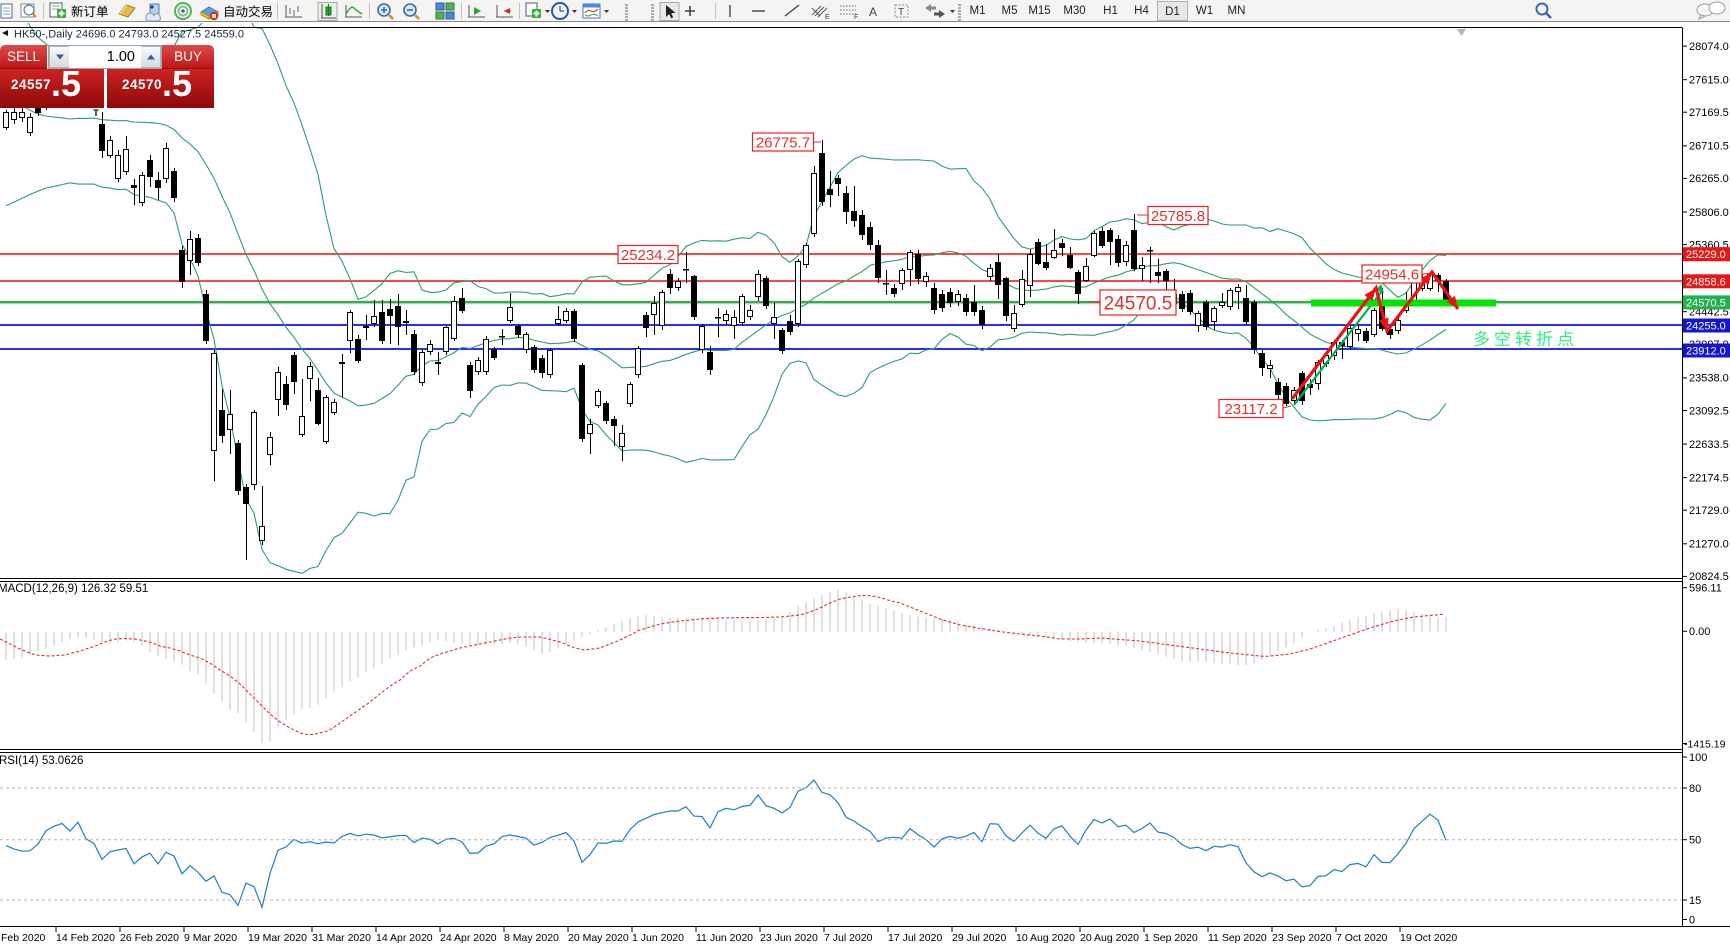  I want to click on svg-text: 10 Aug 2020, so click(1045, 938).